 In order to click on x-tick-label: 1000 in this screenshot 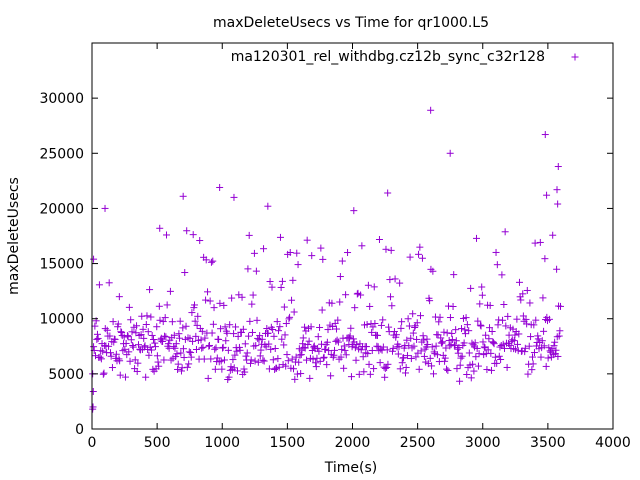, I will do `click(222, 443)`.